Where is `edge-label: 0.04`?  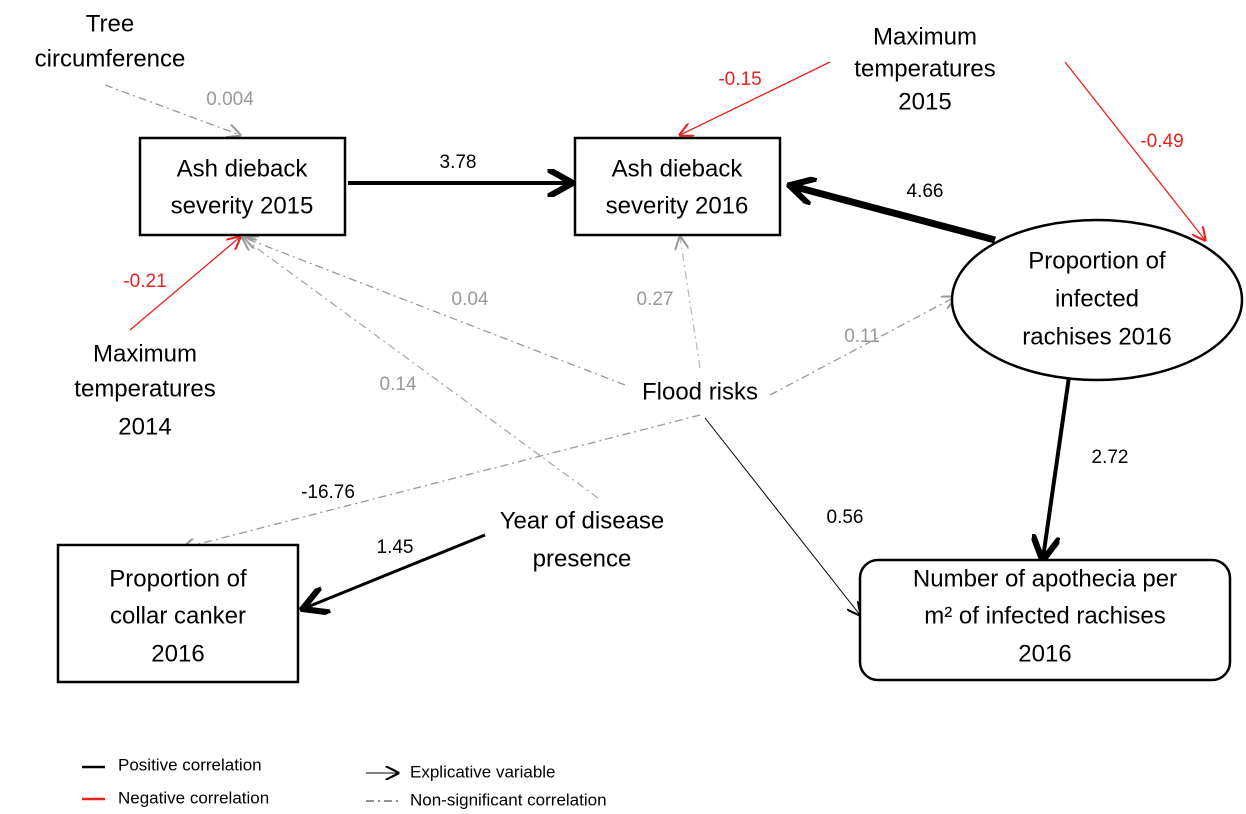 edge-label: 0.04 is located at coordinates (470, 299).